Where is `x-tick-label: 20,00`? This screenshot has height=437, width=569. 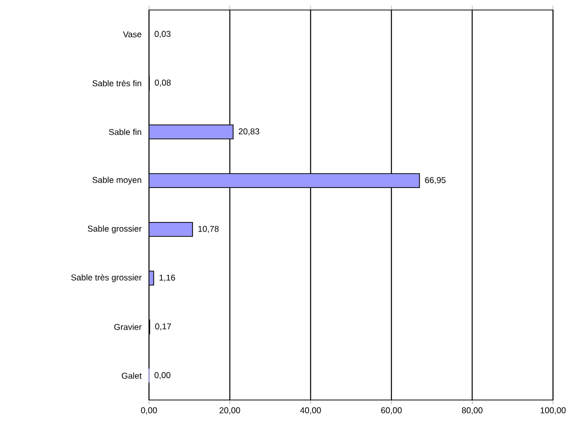 x-tick-label: 20,00 is located at coordinates (230, 410).